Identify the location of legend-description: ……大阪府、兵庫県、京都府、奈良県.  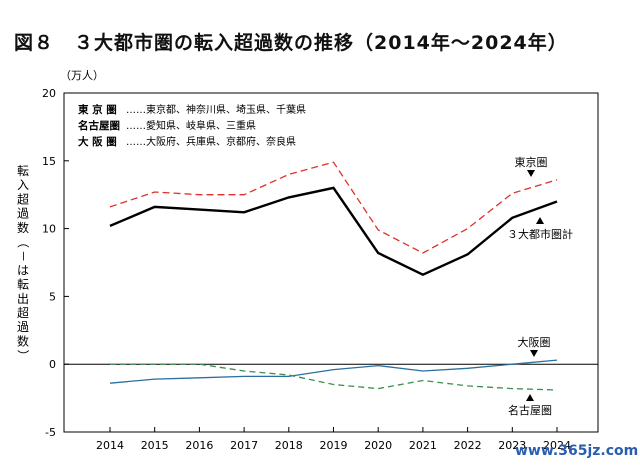
(211, 141).